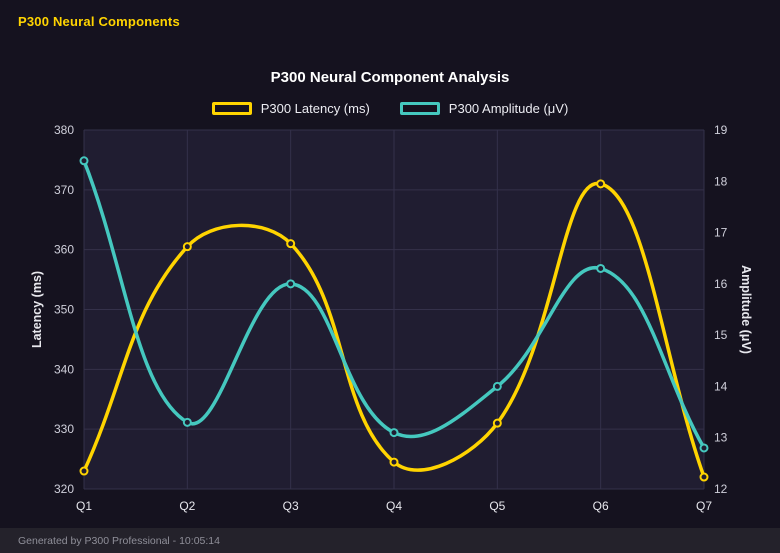 This screenshot has height=553, width=780. I want to click on left-axis-tick: 370, so click(64, 190).